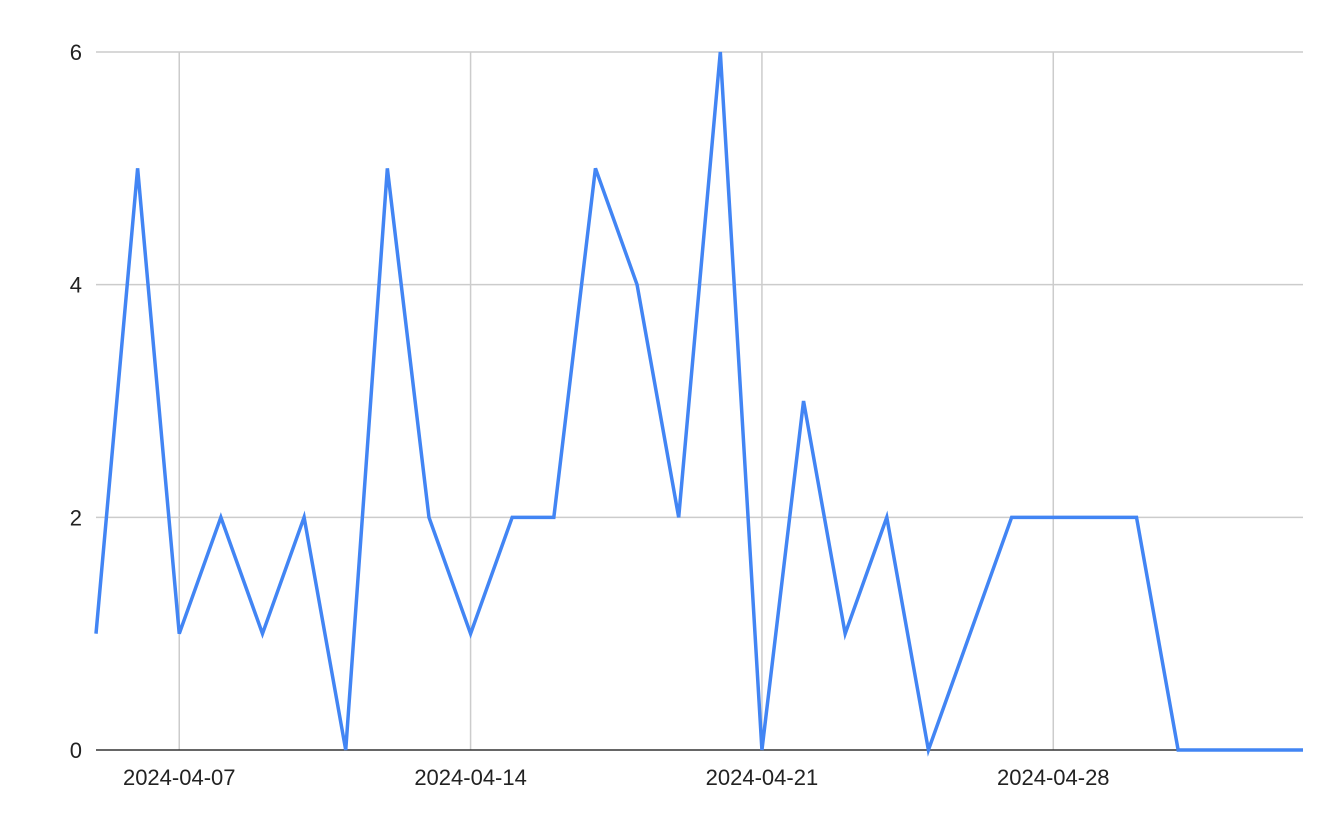  What do you see at coordinates (179, 777) in the screenshot?
I see `x-tick-label: 2024-04-07` at bounding box center [179, 777].